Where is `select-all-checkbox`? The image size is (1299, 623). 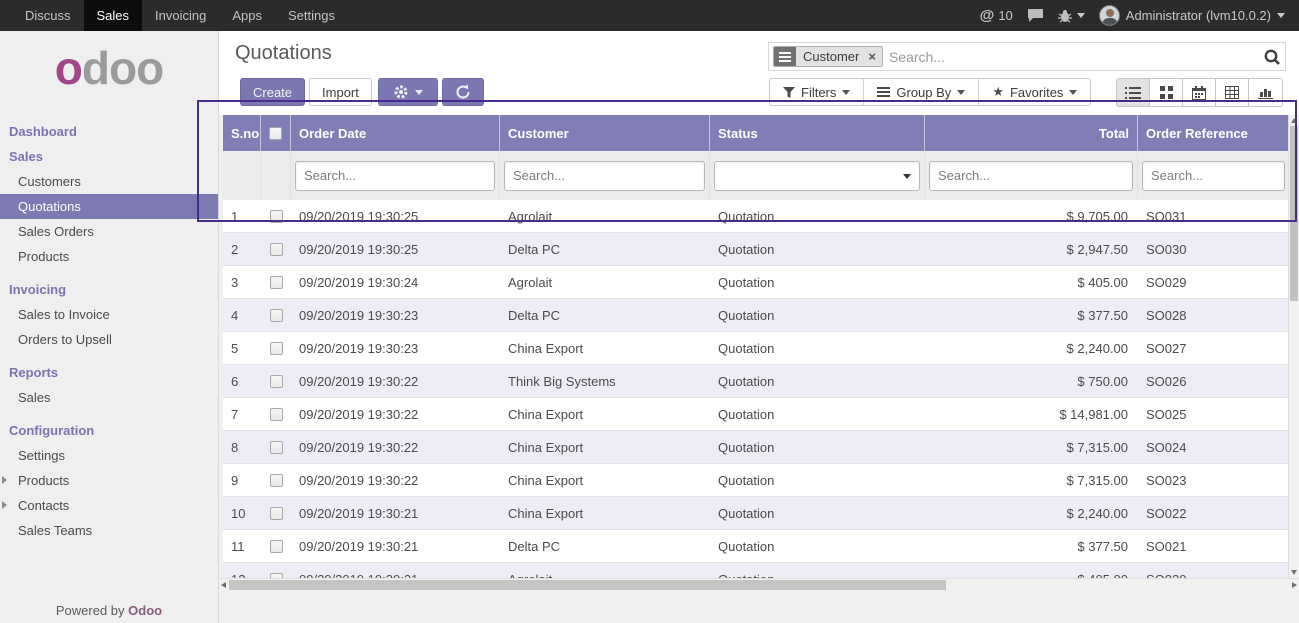
select-all-checkbox is located at coordinates (275, 133).